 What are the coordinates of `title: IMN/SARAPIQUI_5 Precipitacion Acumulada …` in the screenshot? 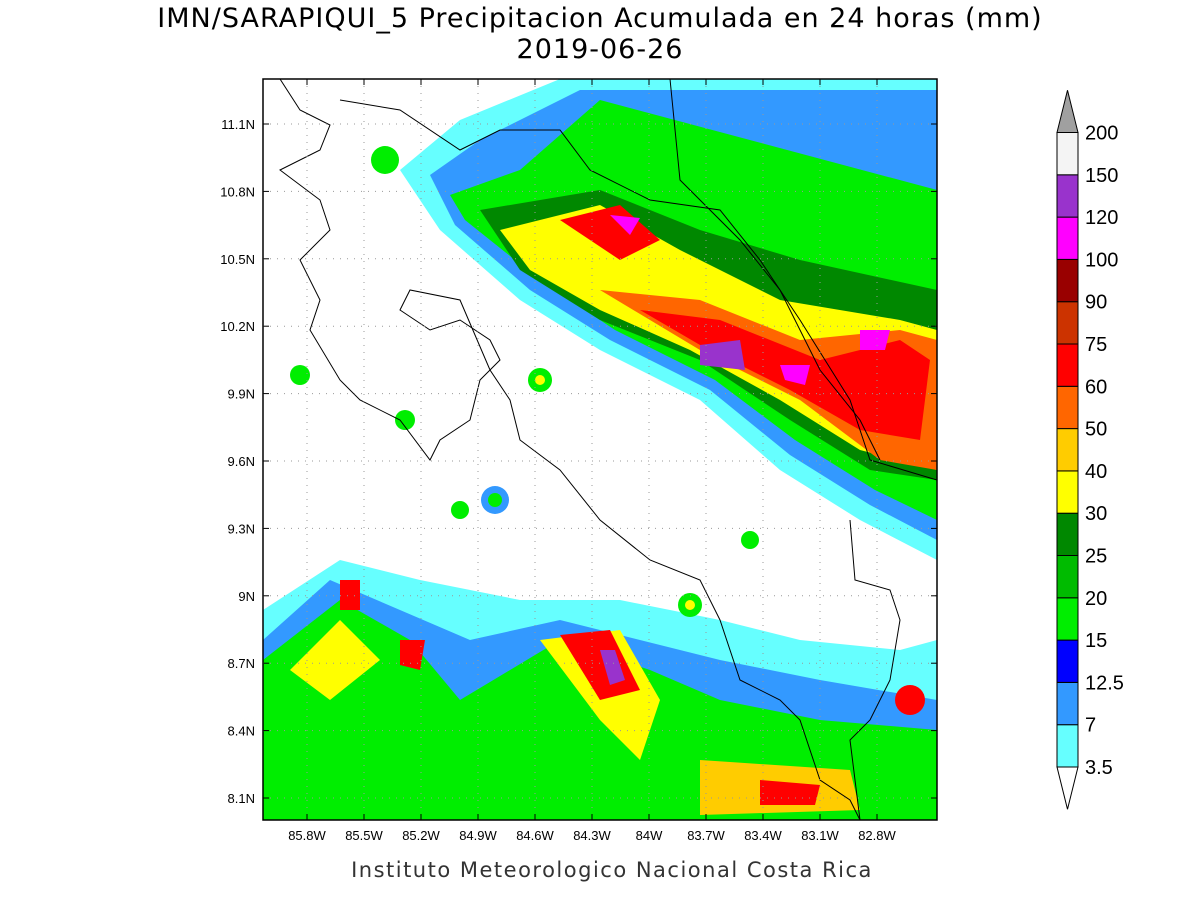 It's located at (599, 18).